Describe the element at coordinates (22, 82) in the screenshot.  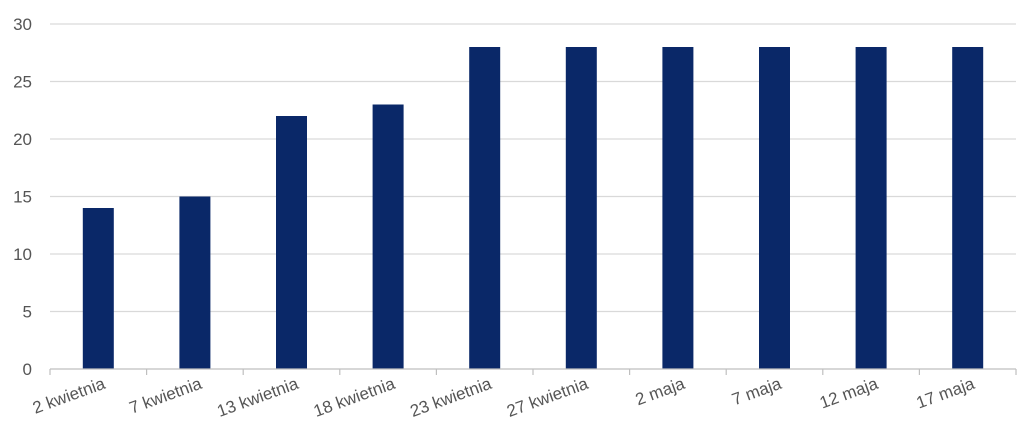
I see `y-tick-label: 25` at that location.